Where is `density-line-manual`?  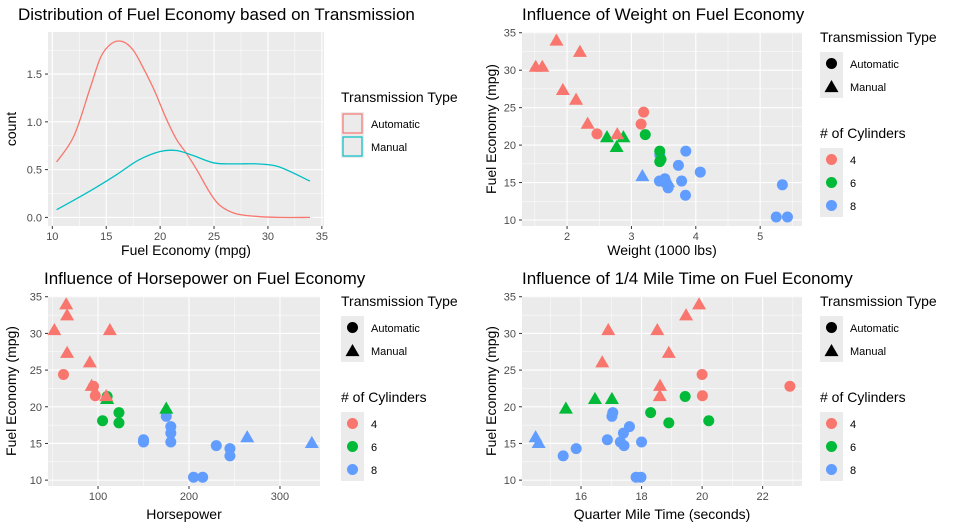
density-line-manual is located at coordinates (183, 180).